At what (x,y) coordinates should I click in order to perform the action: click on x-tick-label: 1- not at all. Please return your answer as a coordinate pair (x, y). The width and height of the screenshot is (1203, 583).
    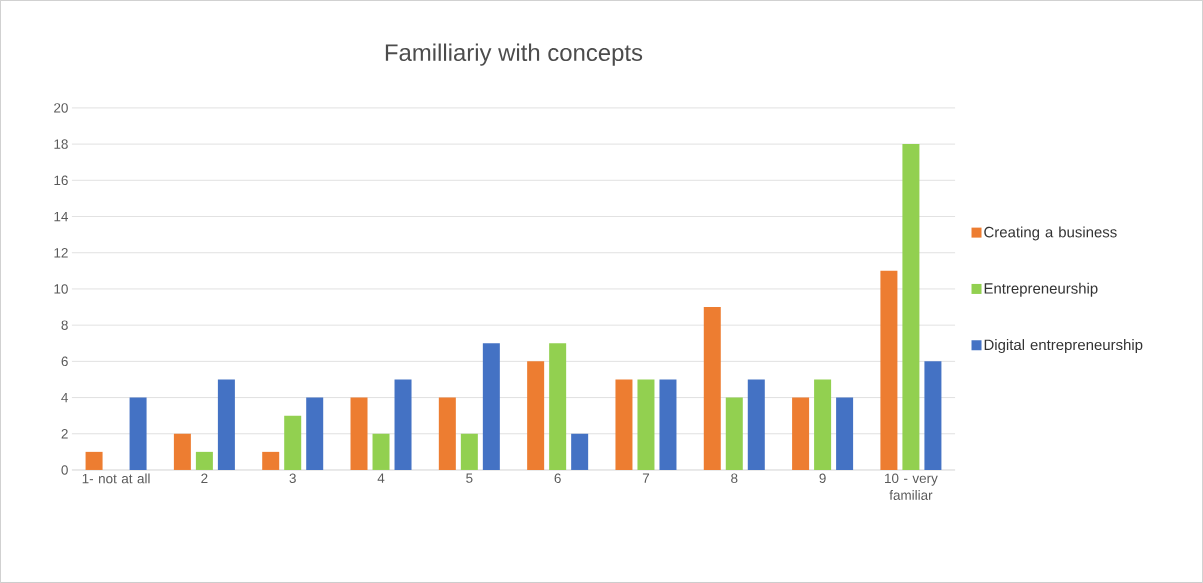
    Looking at the image, I should click on (116, 478).